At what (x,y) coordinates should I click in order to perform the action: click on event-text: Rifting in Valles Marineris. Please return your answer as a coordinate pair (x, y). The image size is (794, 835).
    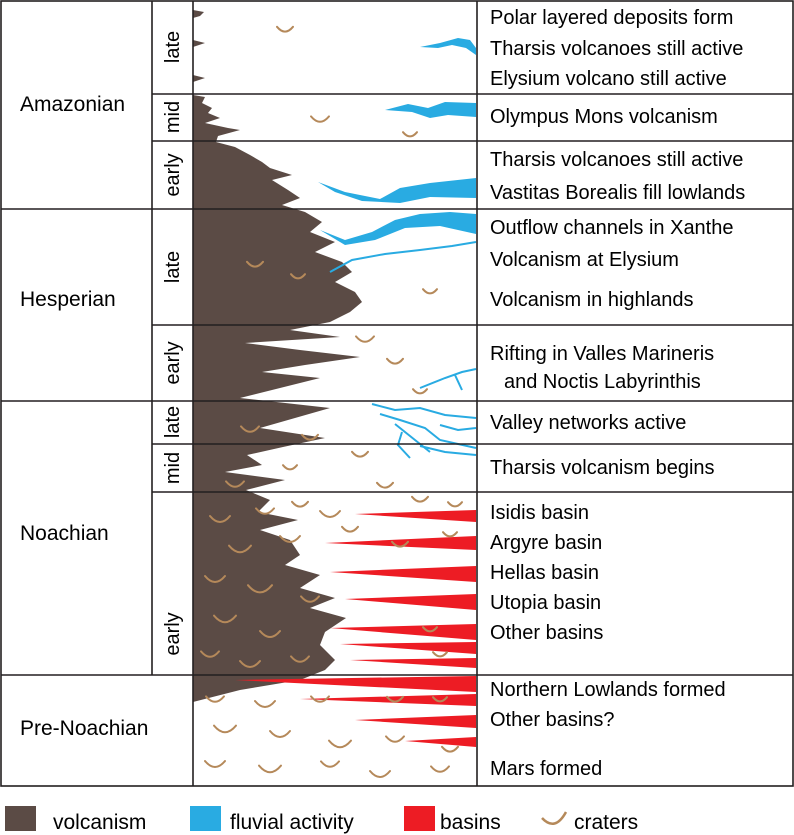
    Looking at the image, I should click on (602, 354).